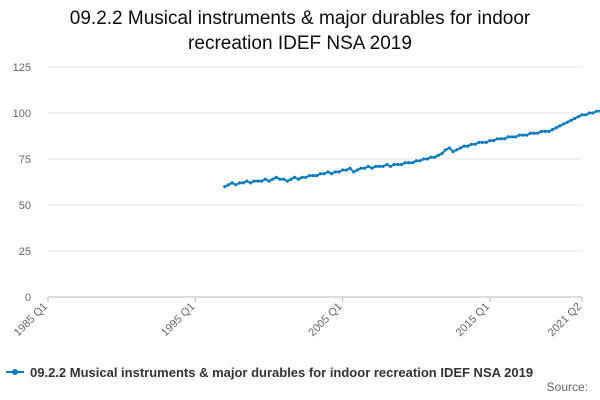 Image resolution: width=600 pixels, height=400 pixels. What do you see at coordinates (25, 160) in the screenshot?
I see `y-tick-label: 75` at bounding box center [25, 160].